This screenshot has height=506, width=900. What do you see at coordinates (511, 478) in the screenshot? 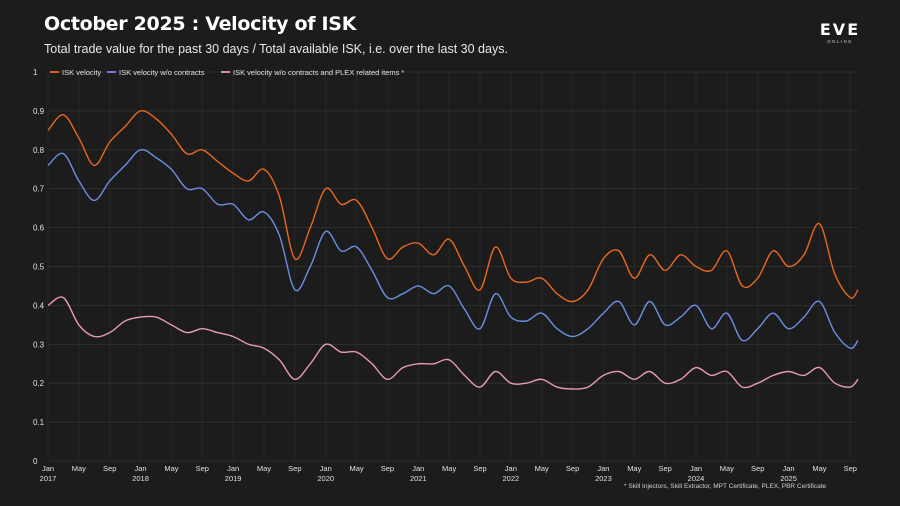
I see `x-tick-year: 2022` at bounding box center [511, 478].